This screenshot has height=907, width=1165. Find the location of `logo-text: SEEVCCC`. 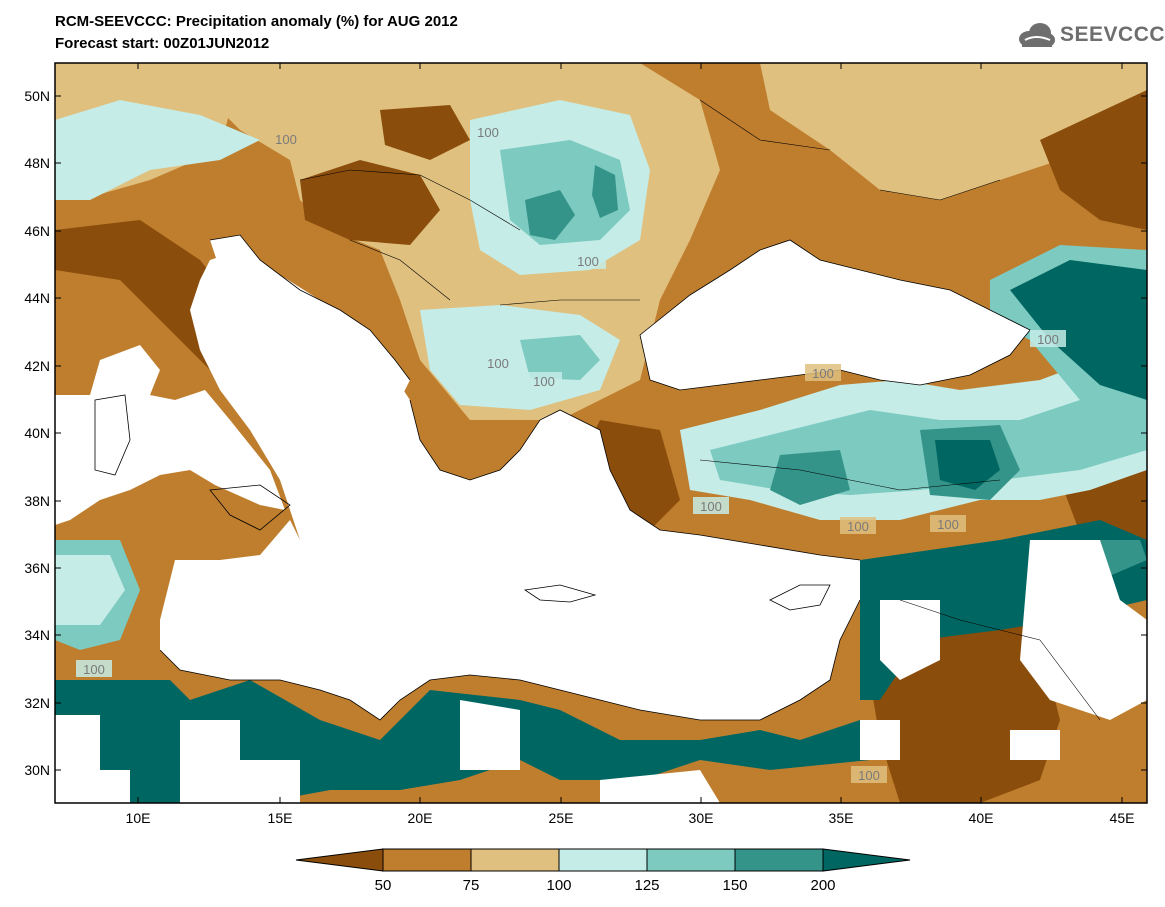

logo-text: SEEVCCC is located at coordinates (1112, 34).